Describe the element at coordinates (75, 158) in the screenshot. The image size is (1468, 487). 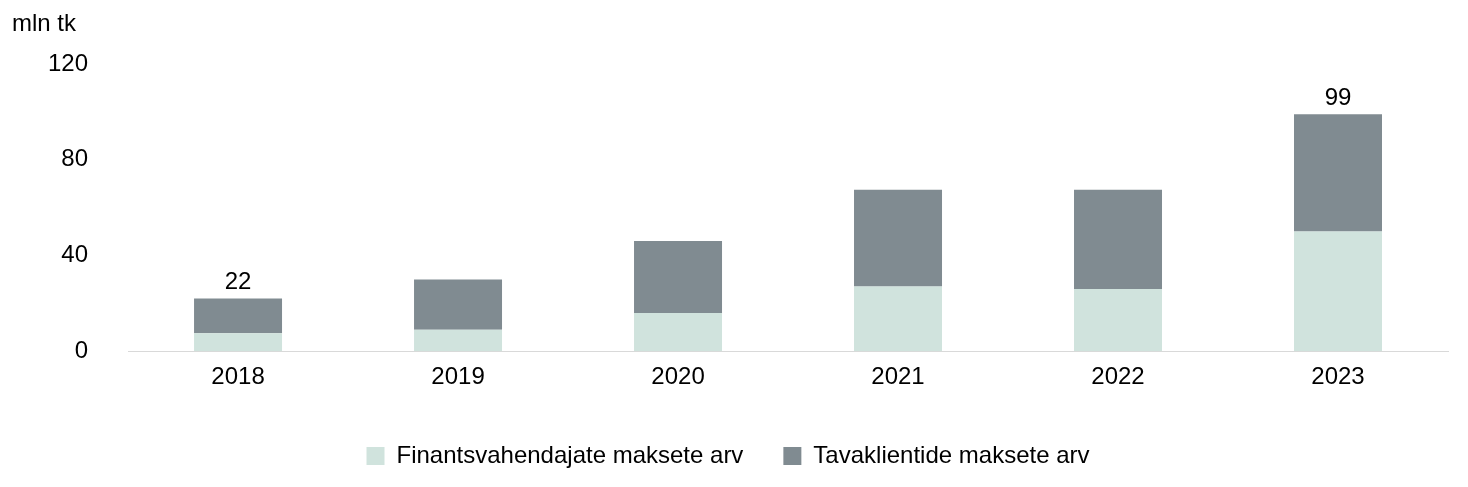
I see `y-tick-label: 80` at that location.